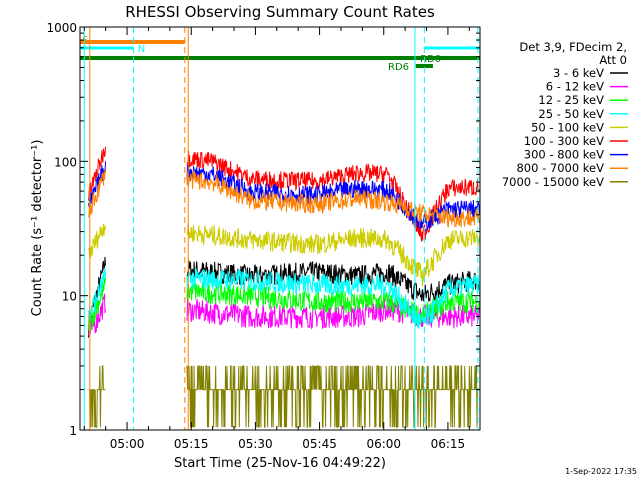  Describe the element at coordinates (398, 67) in the screenshot. I see `annotation-rd6: RD6` at that location.